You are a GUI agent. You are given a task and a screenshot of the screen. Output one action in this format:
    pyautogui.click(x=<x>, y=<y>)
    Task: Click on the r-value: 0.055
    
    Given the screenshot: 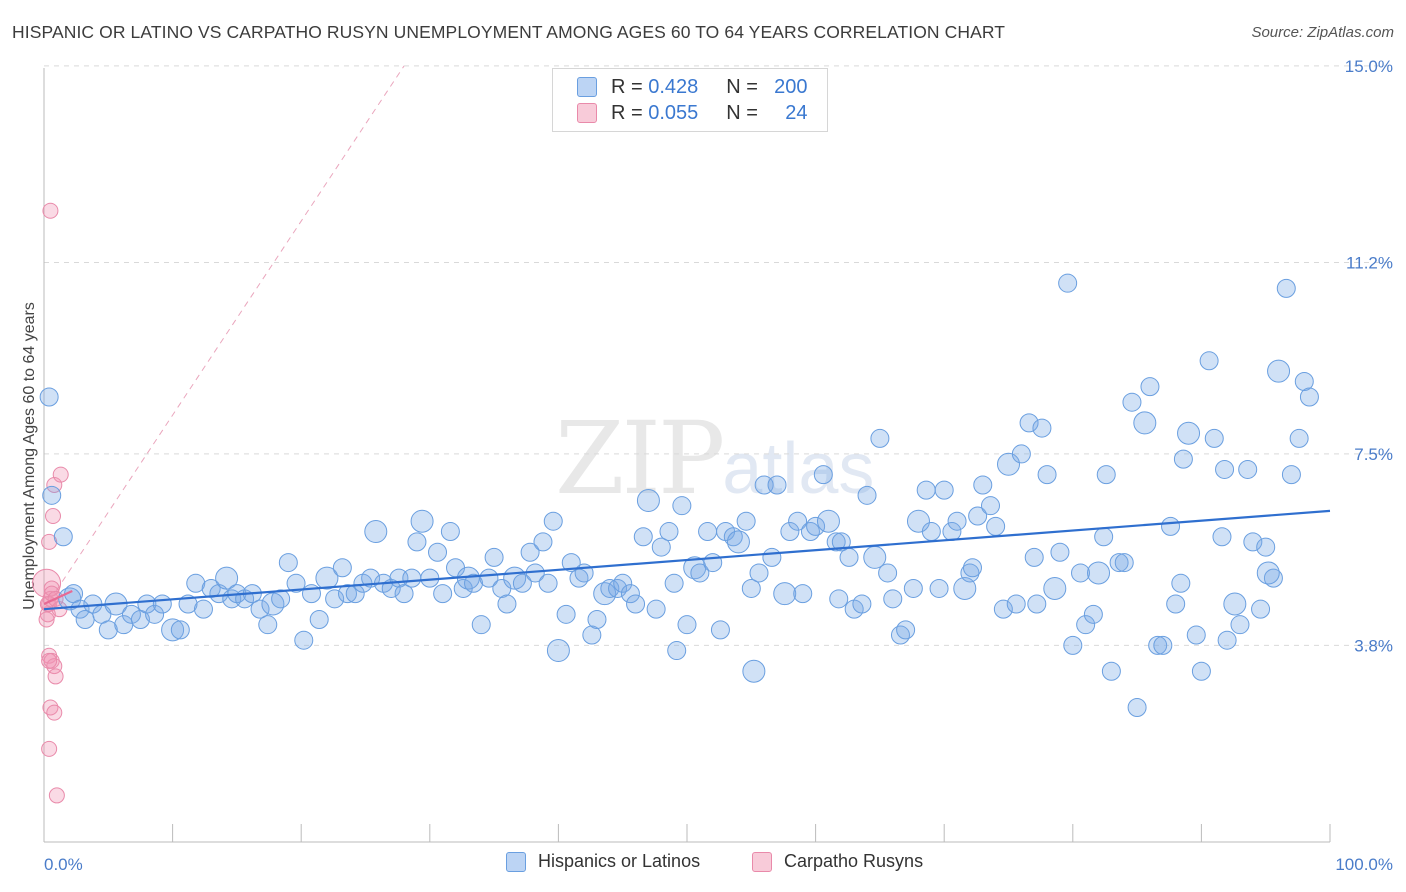 What is the action you would take?
    pyautogui.click(x=673, y=112)
    